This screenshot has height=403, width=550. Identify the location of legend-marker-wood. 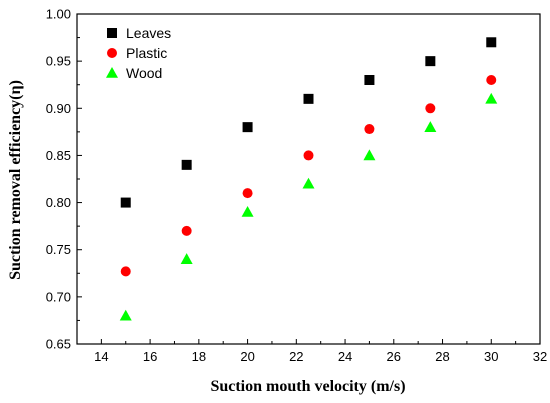
(112, 72).